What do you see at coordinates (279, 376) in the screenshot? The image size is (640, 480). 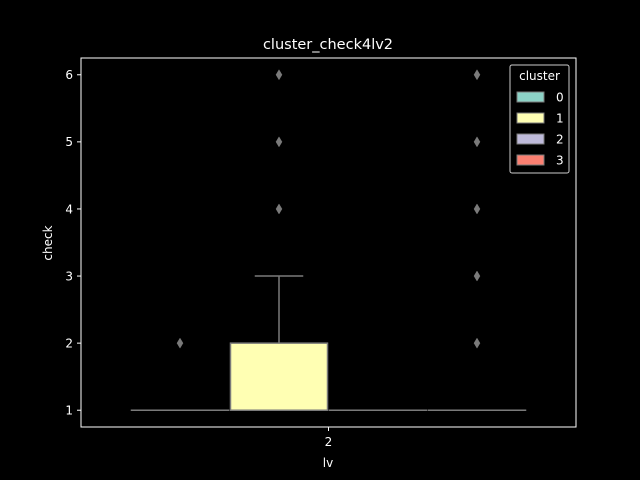 I see `box` at bounding box center [279, 376].